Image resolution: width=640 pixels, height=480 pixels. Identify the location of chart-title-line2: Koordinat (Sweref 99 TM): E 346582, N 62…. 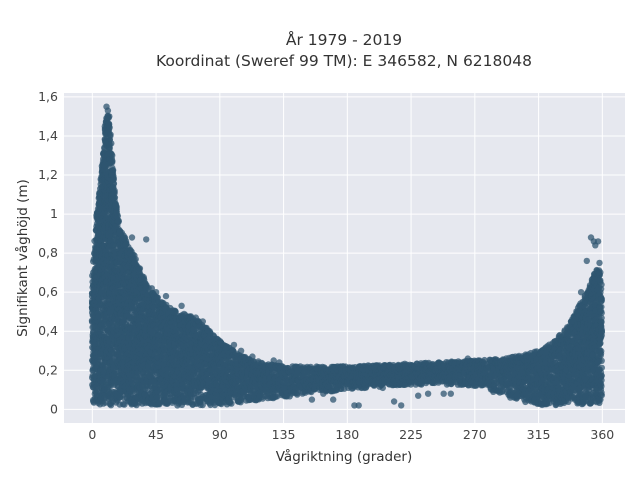
(344, 61).